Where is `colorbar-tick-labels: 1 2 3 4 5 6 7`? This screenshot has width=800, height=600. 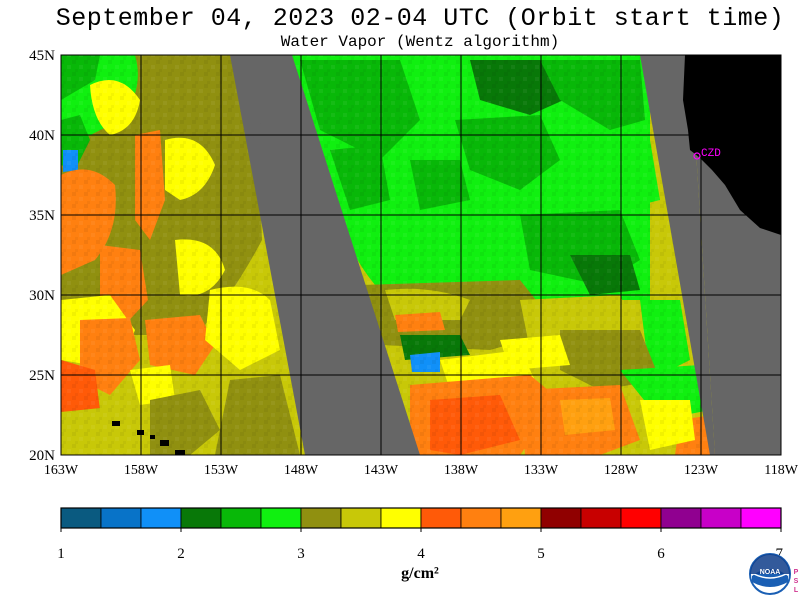
colorbar-tick-labels: 1 2 3 4 5 6 7 is located at coordinates (420, 545).